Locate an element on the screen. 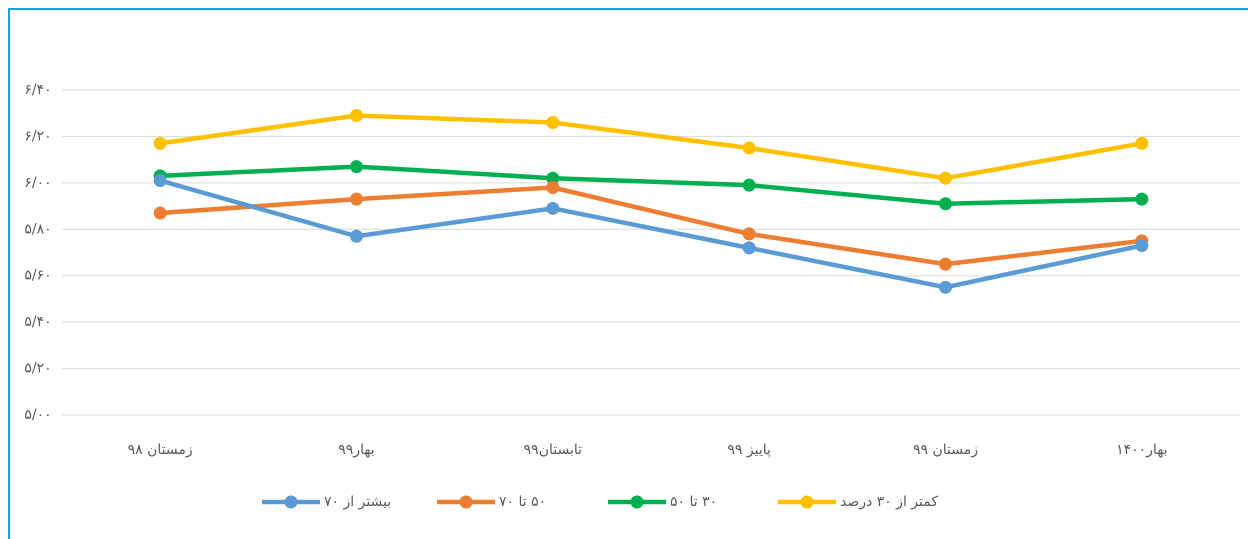  x-tick-label: پاییز ۹۹ is located at coordinates (749, 450).